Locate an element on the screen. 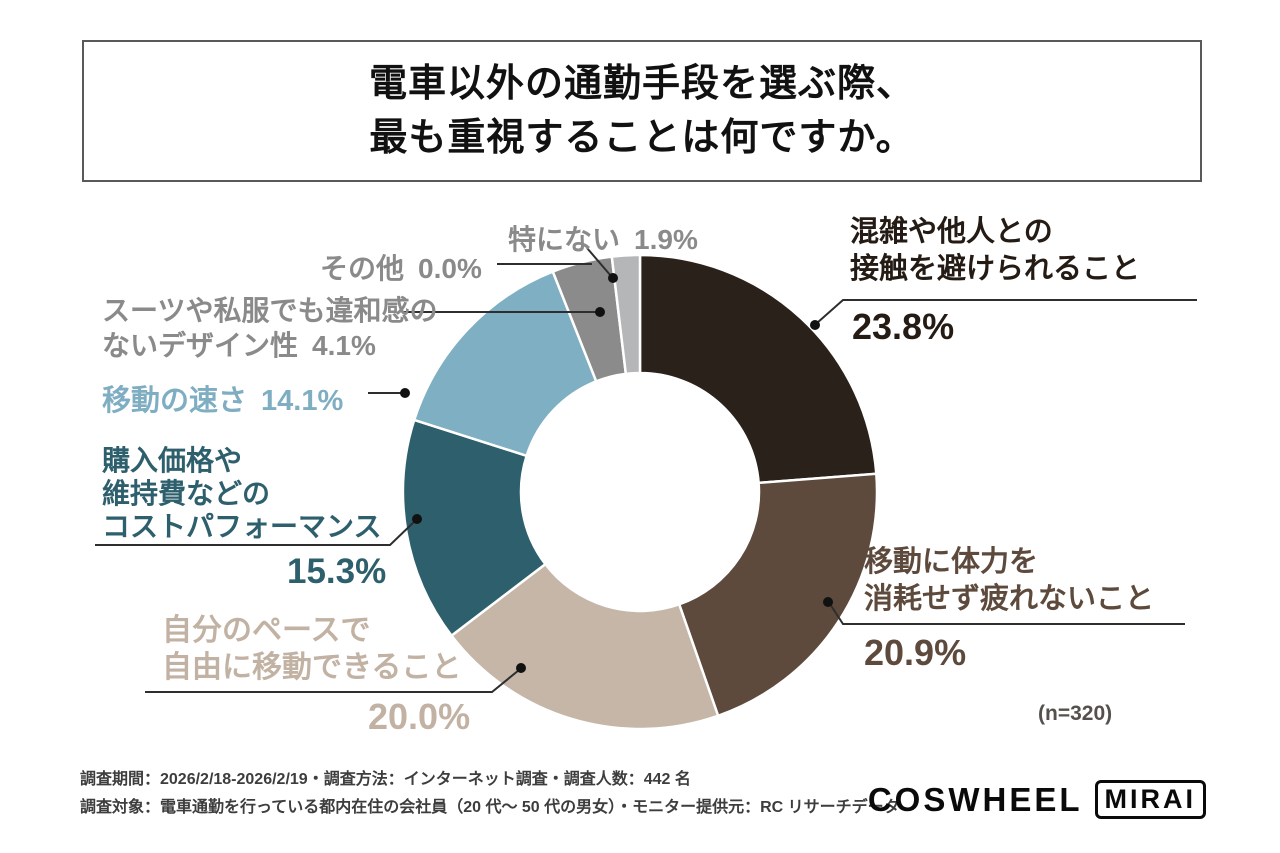 Image resolution: width=1280 pixels, height=853 pixels. leader-dot-own-pace is located at coordinates (521, 668).